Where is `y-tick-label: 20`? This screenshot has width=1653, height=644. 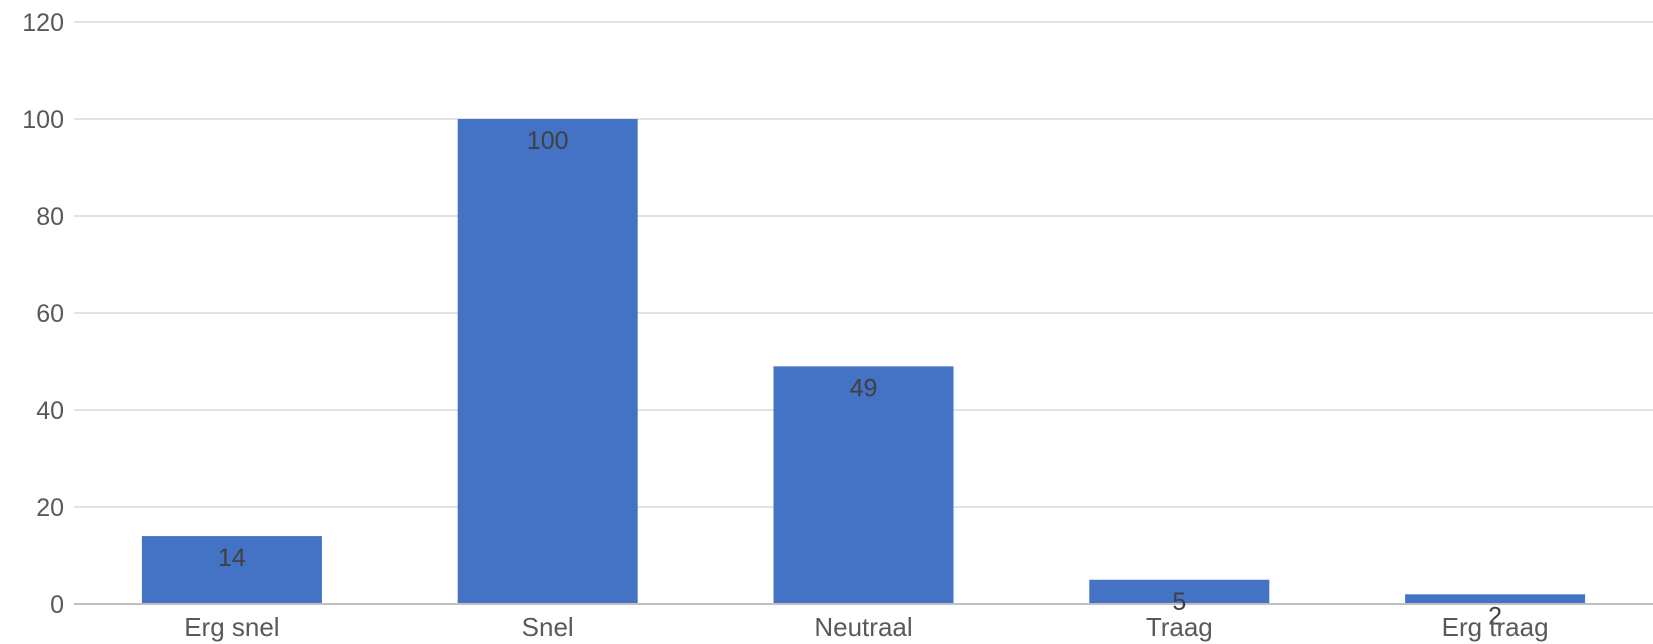 y-tick-label: 20 is located at coordinates (50, 508).